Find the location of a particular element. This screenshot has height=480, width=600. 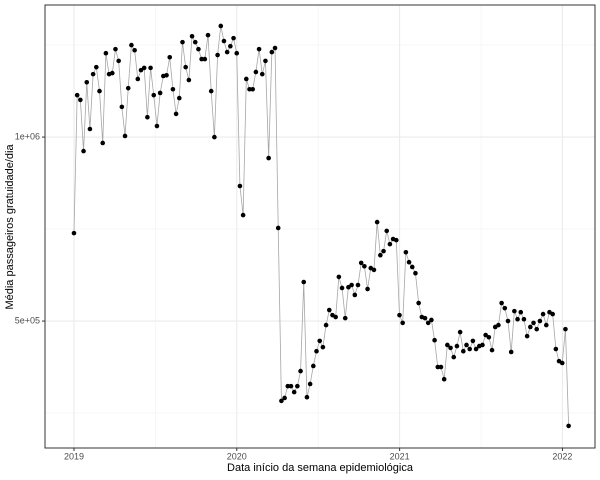

y-tick-label: 5e+05 is located at coordinates (27, 320).